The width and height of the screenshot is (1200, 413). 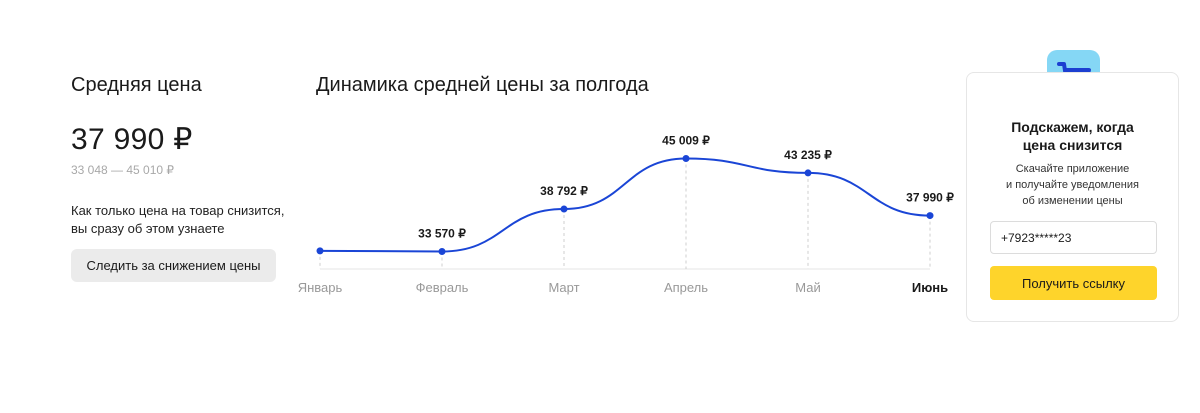 What do you see at coordinates (132, 139) in the screenshot?
I see `average-price-value: 37 990 ₽` at bounding box center [132, 139].